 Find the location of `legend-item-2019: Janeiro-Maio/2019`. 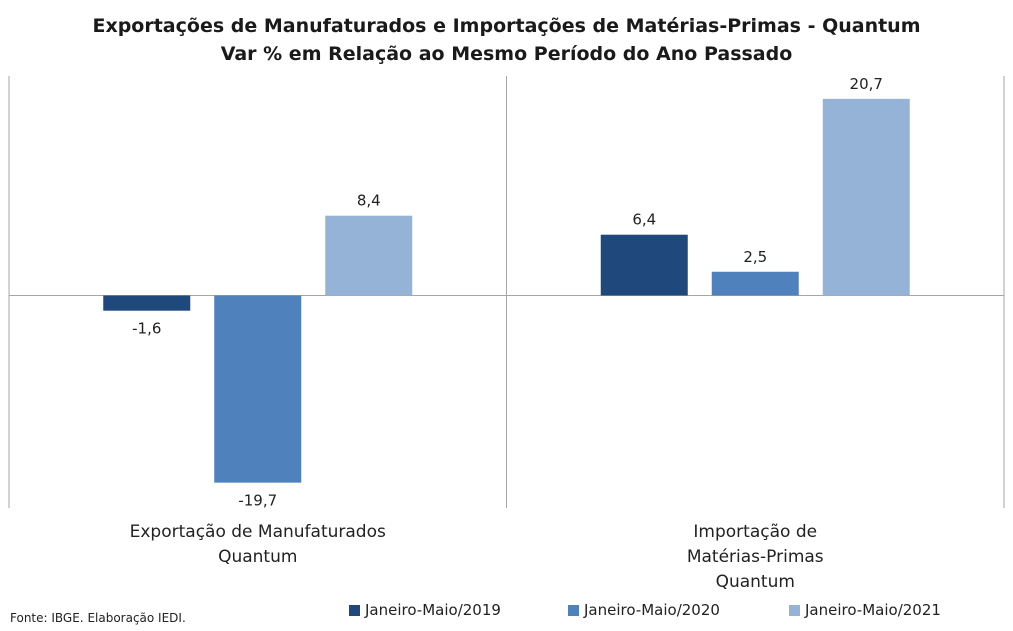

legend-item-2019: Janeiro-Maio/2019 is located at coordinates (425, 610).